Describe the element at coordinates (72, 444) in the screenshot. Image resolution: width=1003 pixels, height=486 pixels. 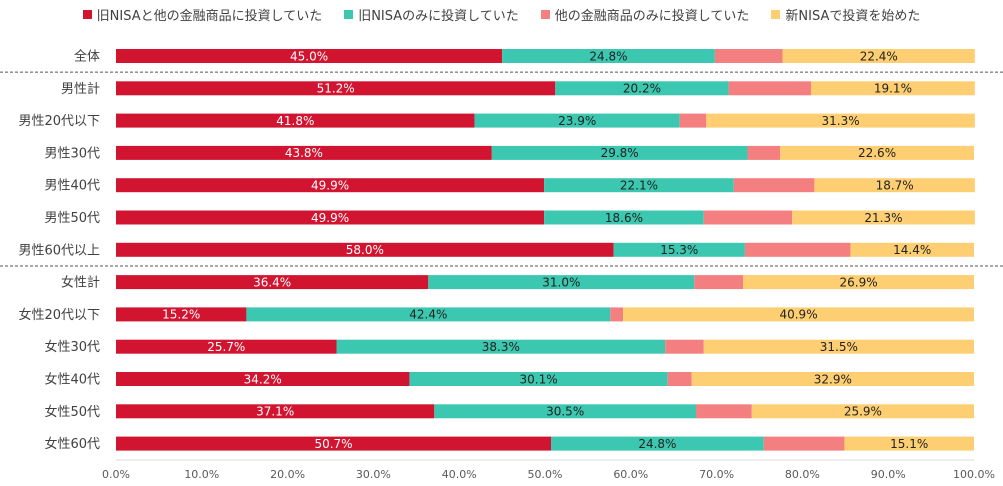
I see `category-label: 女性60代` at that location.